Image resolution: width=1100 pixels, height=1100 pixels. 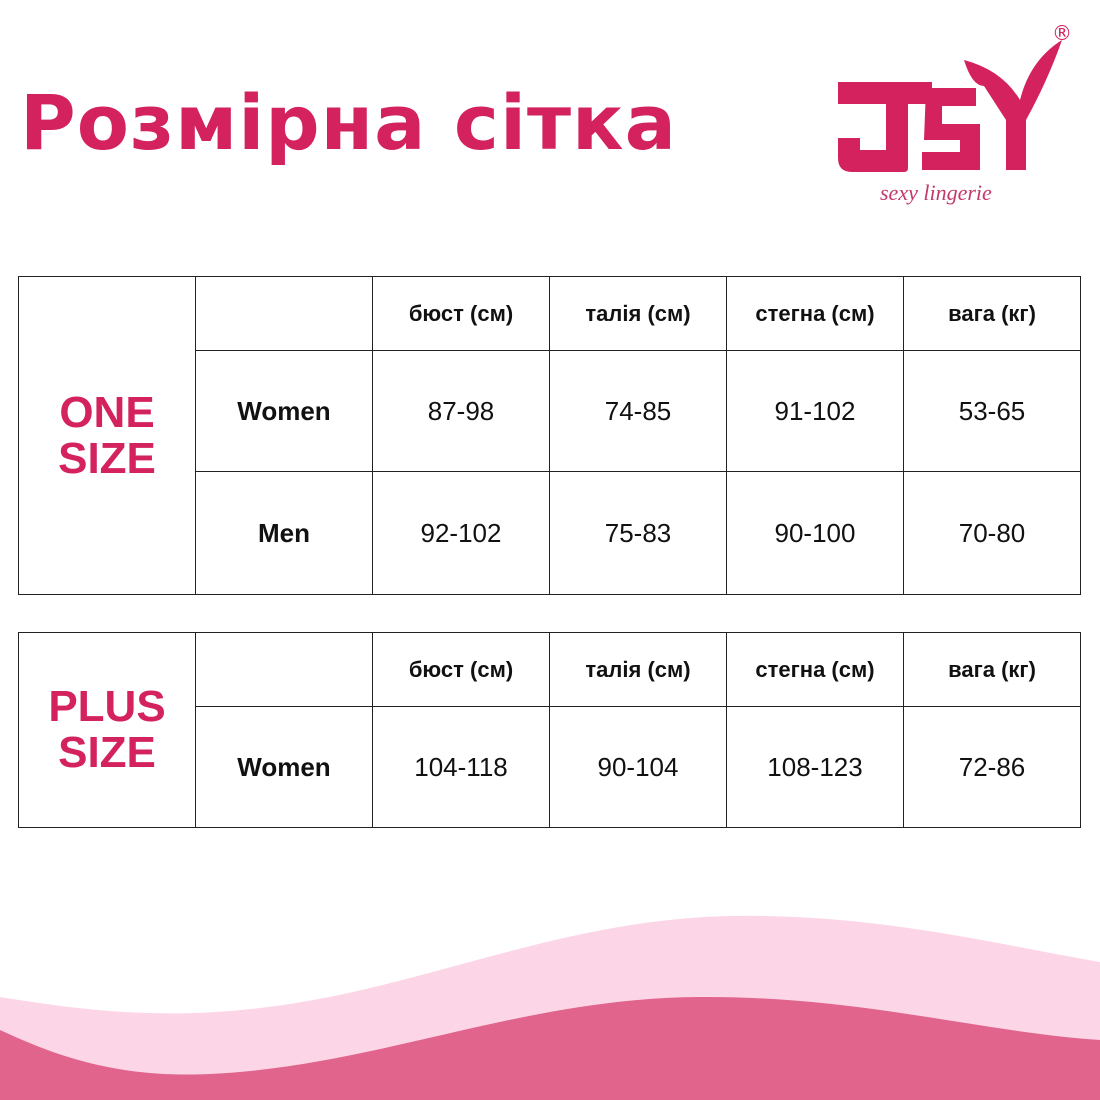 What do you see at coordinates (461, 533) in the screenshot?
I see `cell: 92-102` at bounding box center [461, 533].